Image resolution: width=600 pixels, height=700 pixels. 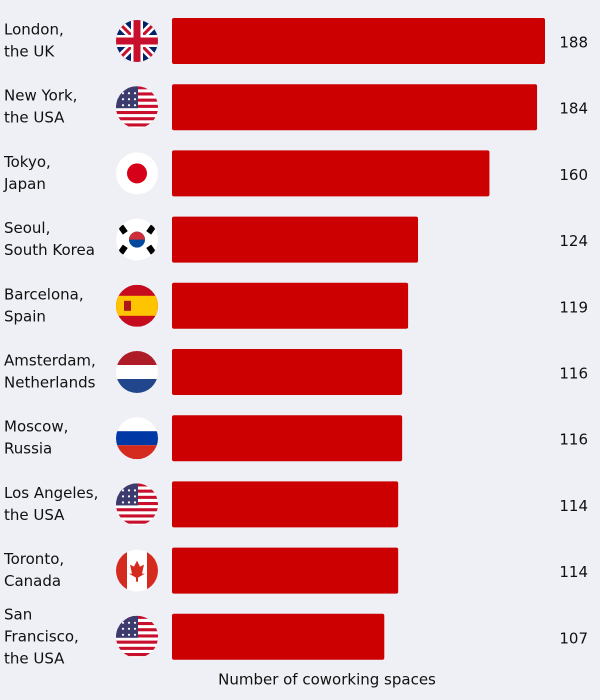 What do you see at coordinates (24, 184) in the screenshot?
I see `category-label: Japan` at bounding box center [24, 184].